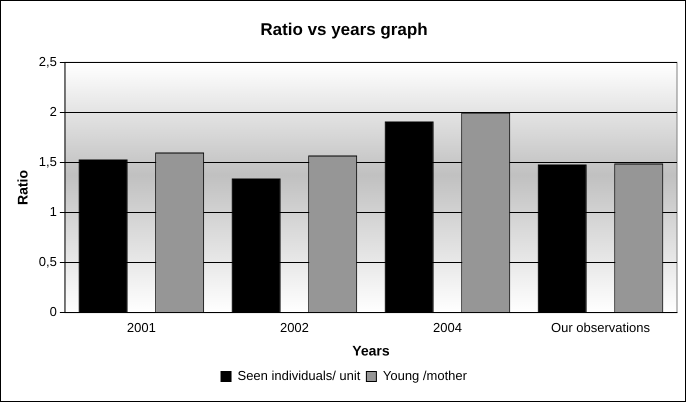  Describe the element at coordinates (344, 29) in the screenshot. I see `chart-title: Ratio vs years graph` at that location.